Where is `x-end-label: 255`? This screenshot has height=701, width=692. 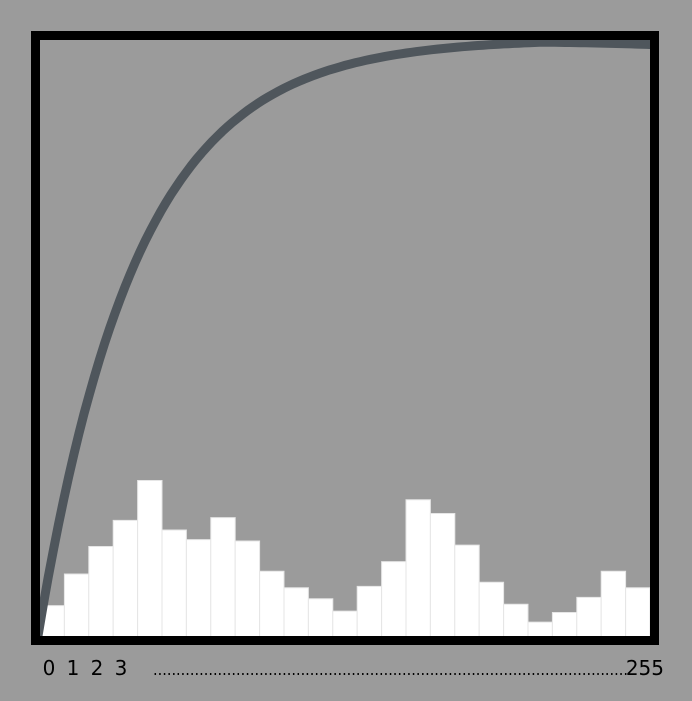
x-end-label: 255 is located at coordinates (645, 668).